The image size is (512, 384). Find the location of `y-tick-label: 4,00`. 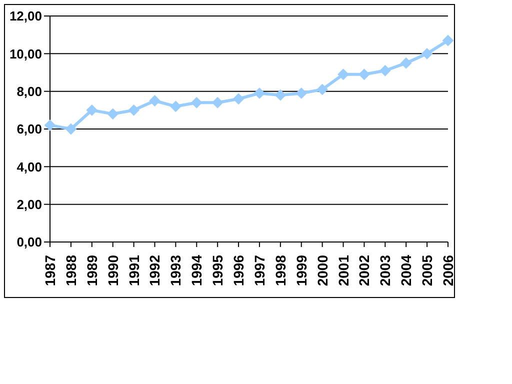

y-tick-label: 4,00 is located at coordinates (29, 166).